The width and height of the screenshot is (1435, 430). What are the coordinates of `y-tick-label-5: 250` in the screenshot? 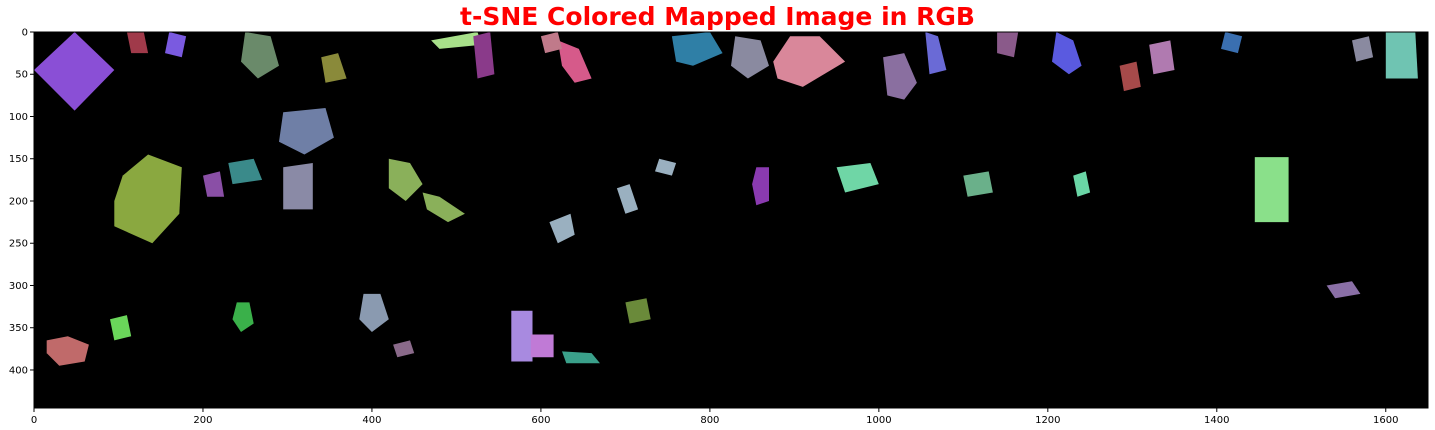 It's located at (18, 244).